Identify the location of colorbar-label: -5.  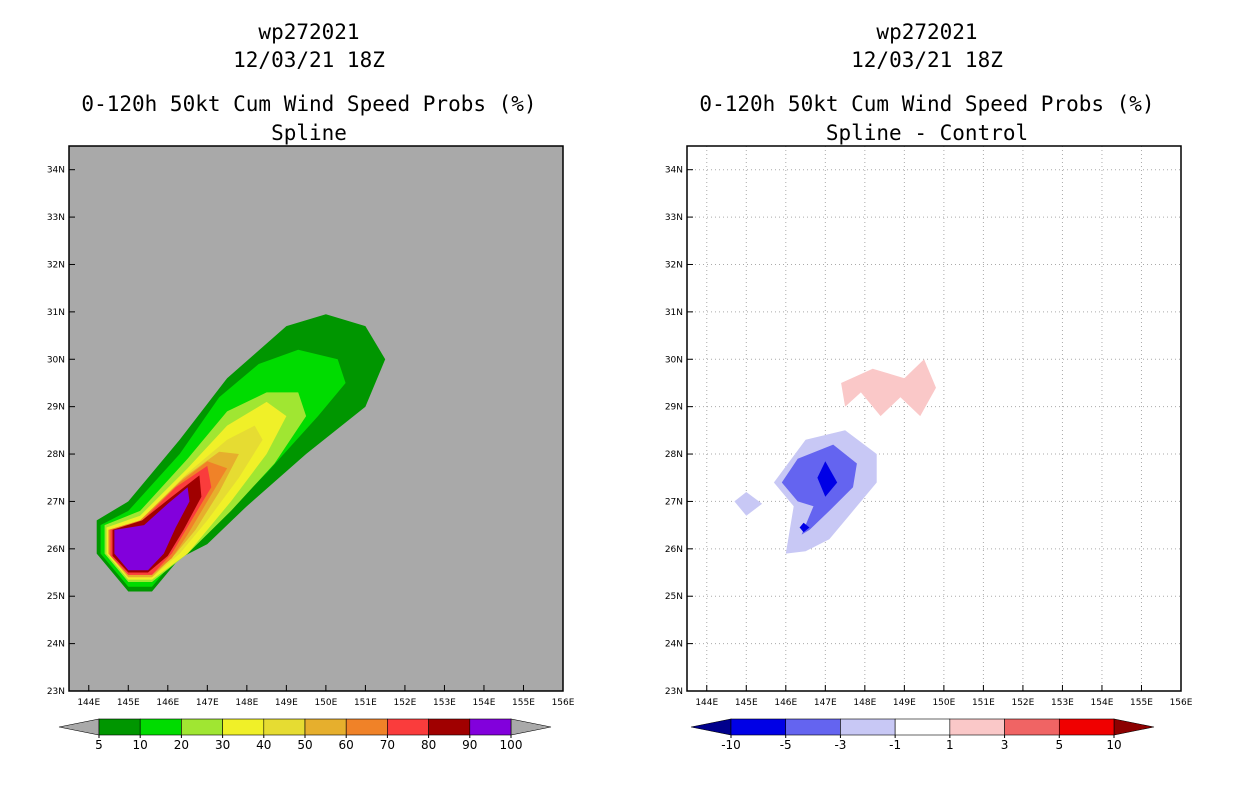
(786, 745).